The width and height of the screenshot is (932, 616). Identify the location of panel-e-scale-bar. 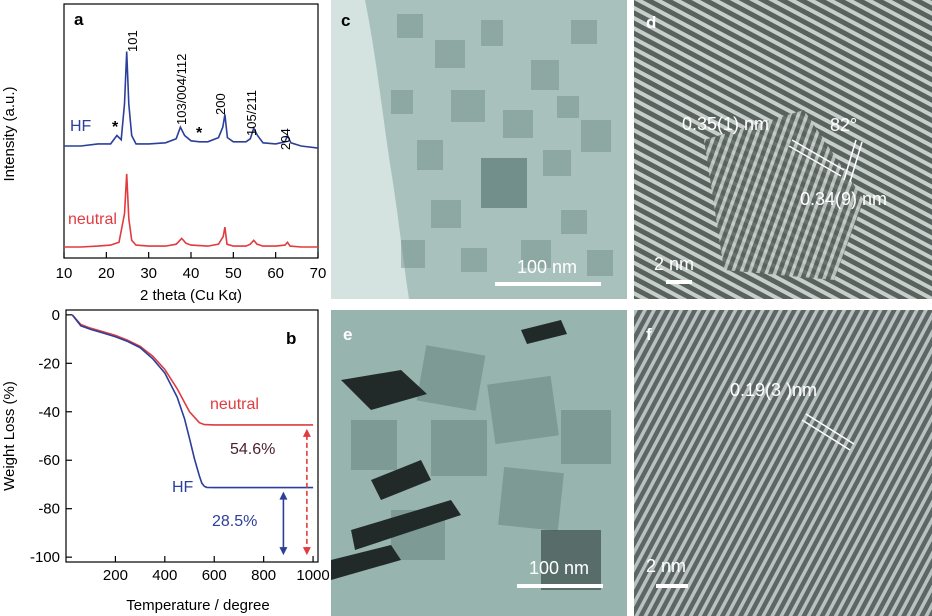
(560, 586).